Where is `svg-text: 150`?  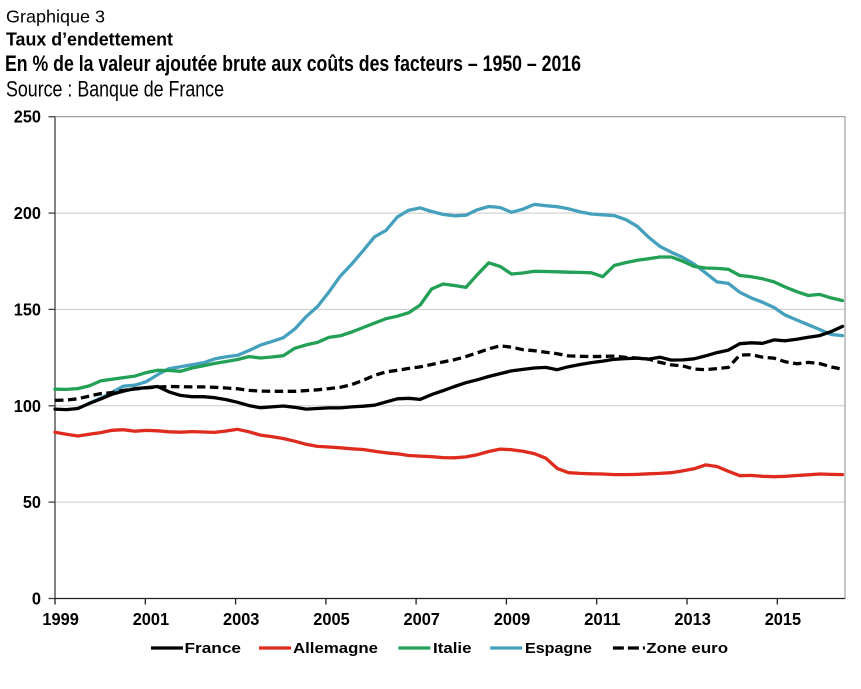 svg-text: 150 is located at coordinates (27, 309).